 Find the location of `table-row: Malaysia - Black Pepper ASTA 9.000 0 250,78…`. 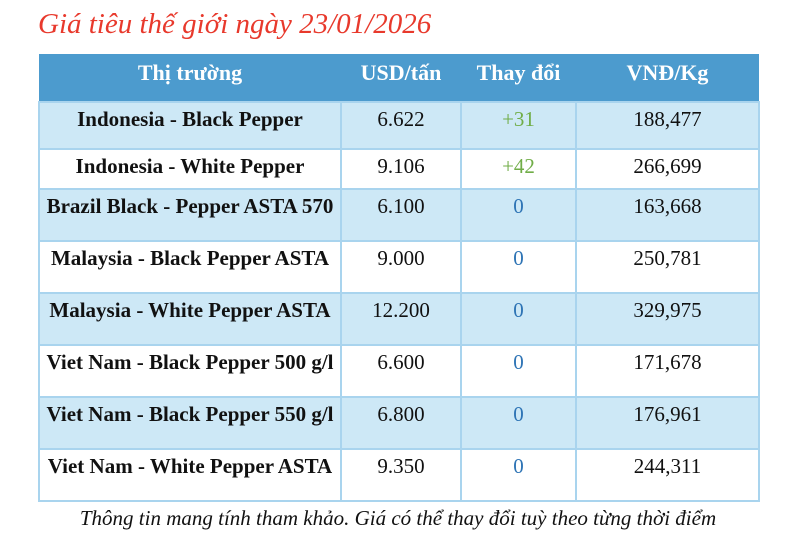

table-row: Malaysia - Black Pepper ASTA 9.000 0 250,78… is located at coordinates (399, 267).